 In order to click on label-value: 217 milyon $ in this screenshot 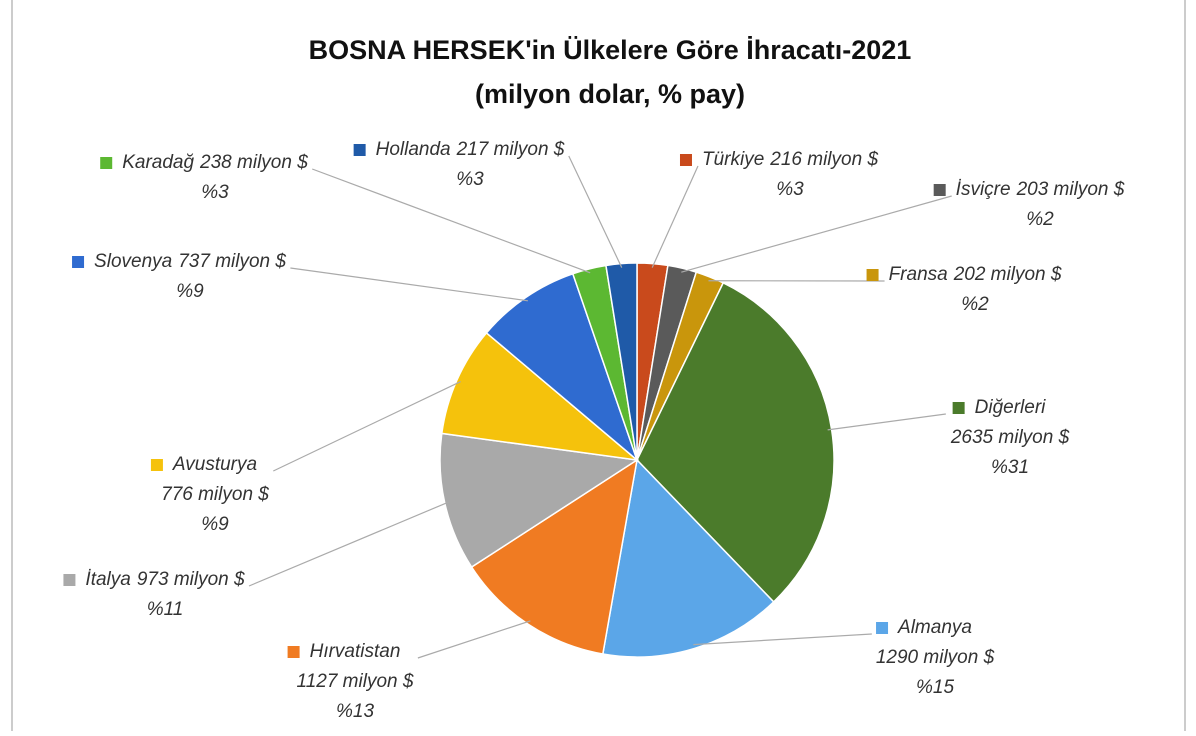, I will do `click(510, 149)`.